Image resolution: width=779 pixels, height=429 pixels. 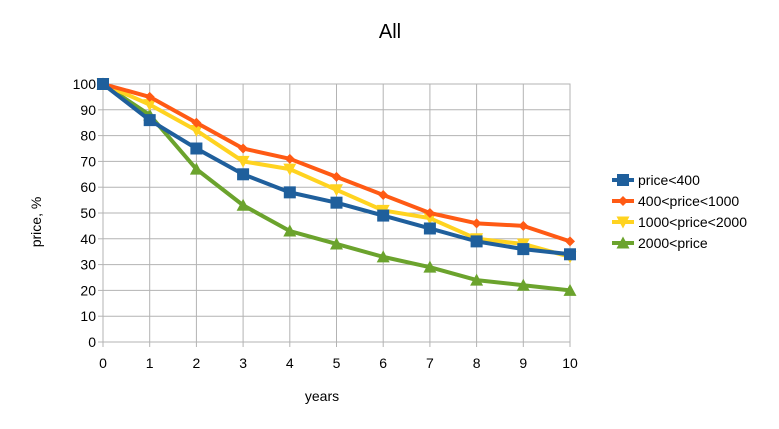 I want to click on y-tick-label: 10, so click(x=88, y=316).